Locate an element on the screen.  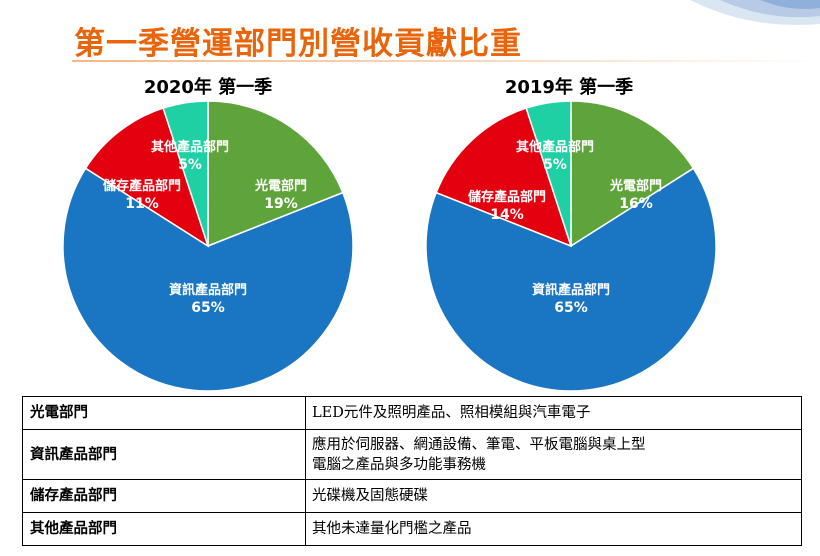
table-row: 儲存產品部門 光碟機及固態硬碟 is located at coordinates (412, 496).